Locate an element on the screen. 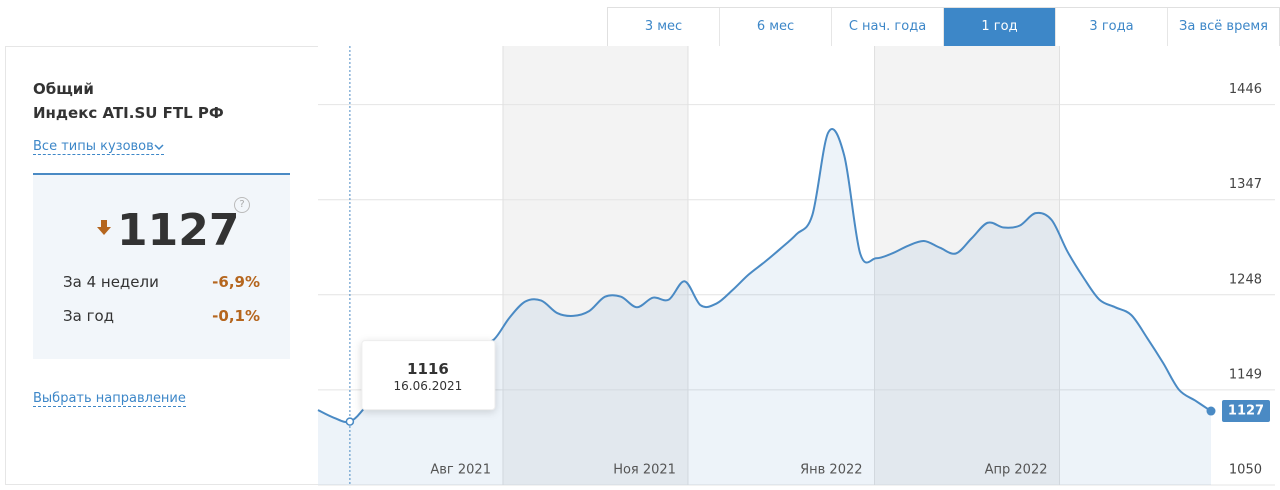 The image size is (1280, 490). y-tick-label: 1446 is located at coordinates (1245, 89).